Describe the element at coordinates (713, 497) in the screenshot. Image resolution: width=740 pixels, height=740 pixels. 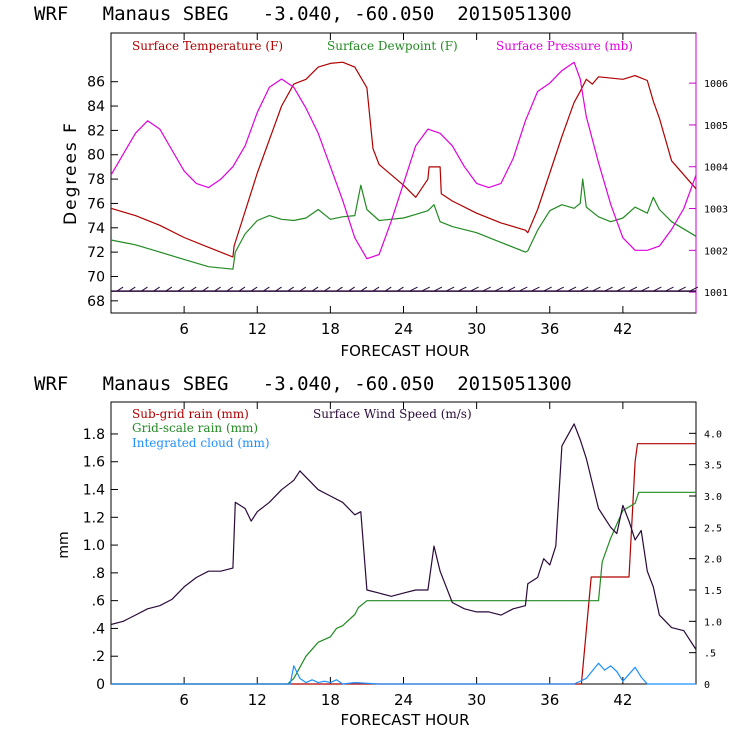
I see `bottom-y2-tick-label: 3.0` at that location.